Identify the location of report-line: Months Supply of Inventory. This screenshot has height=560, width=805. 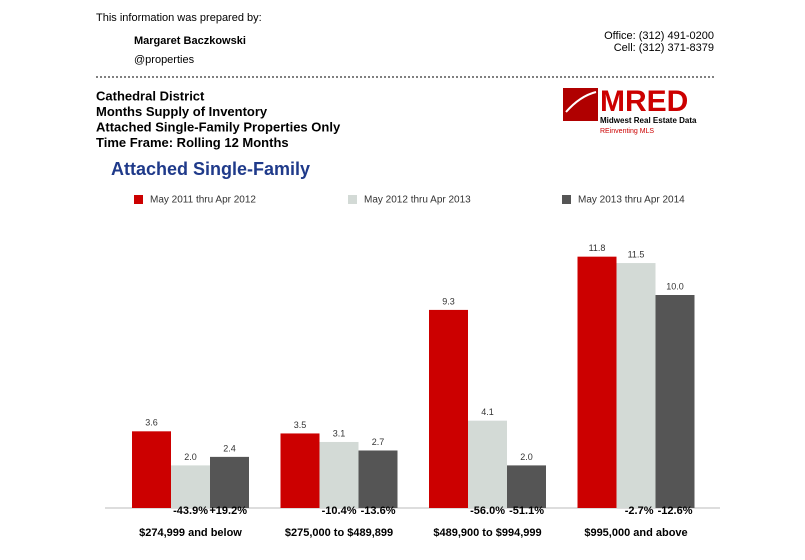
(182, 111).